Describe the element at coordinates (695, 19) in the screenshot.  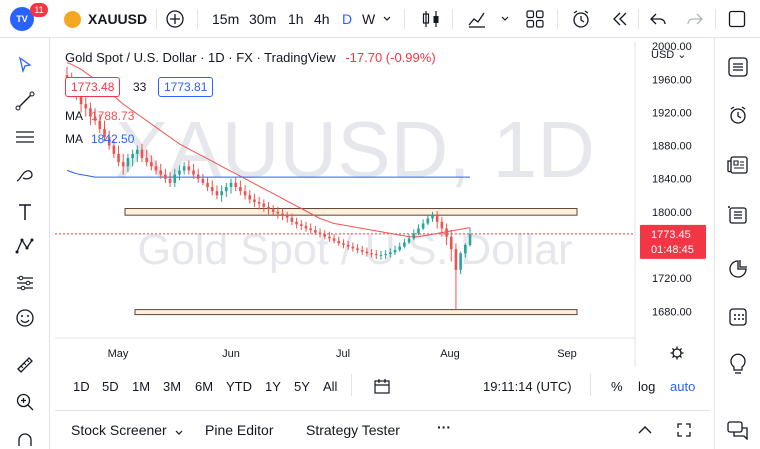
I see `redo-icon` at that location.